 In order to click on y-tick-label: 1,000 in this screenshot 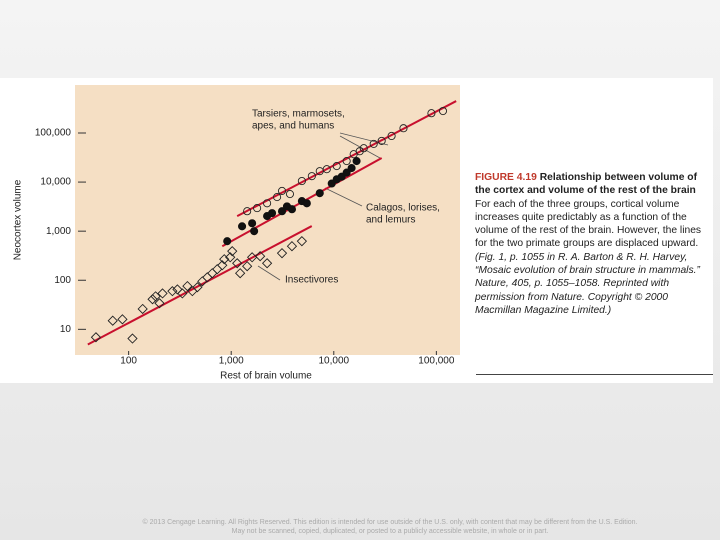, I will do `click(58, 231)`.